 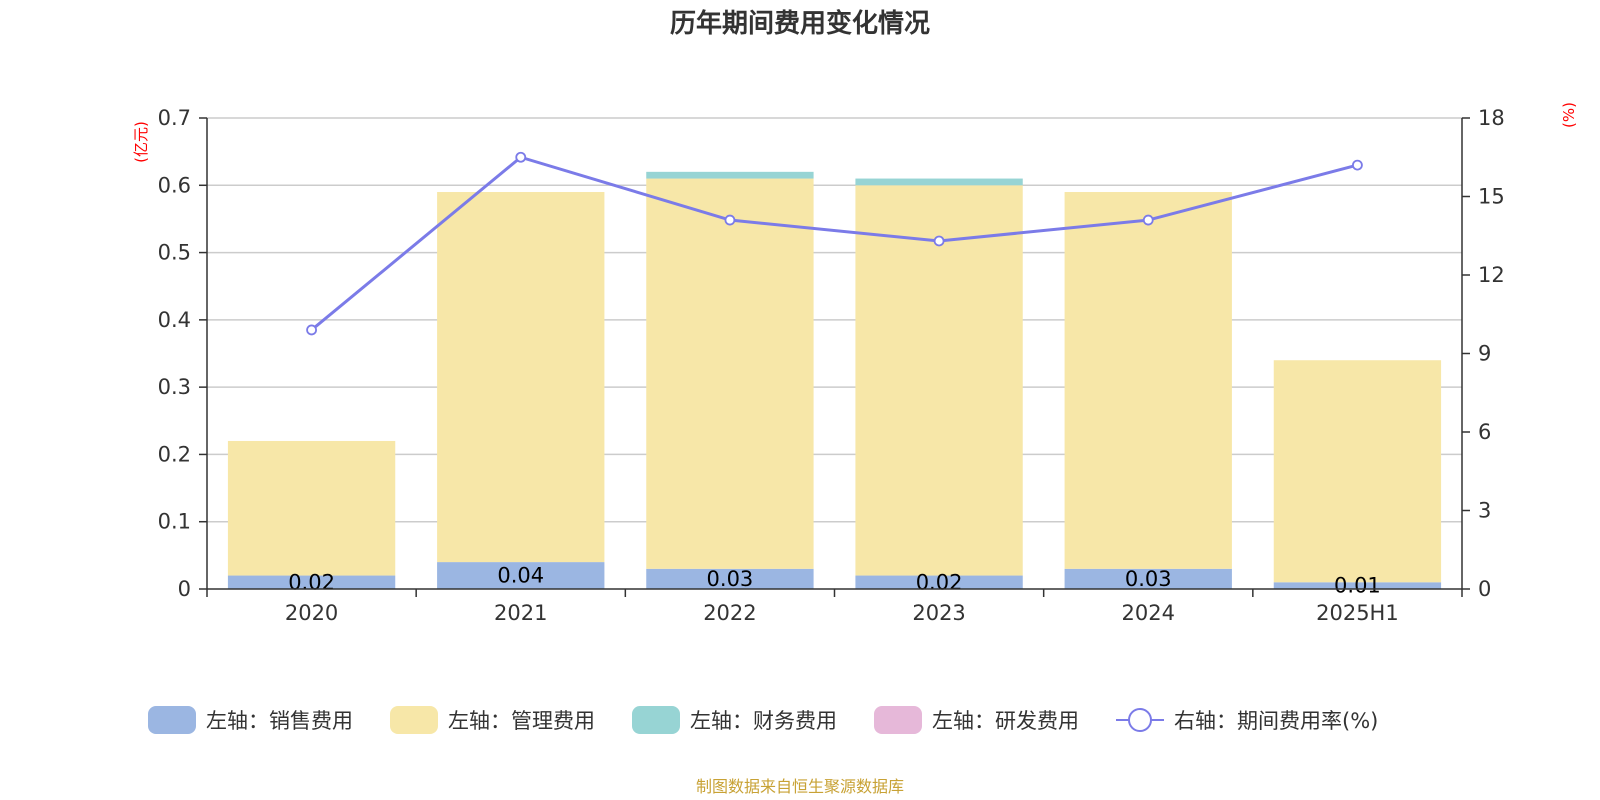 What do you see at coordinates (729, 613) in the screenshot?
I see `x-axis-category-label: 2022` at bounding box center [729, 613].